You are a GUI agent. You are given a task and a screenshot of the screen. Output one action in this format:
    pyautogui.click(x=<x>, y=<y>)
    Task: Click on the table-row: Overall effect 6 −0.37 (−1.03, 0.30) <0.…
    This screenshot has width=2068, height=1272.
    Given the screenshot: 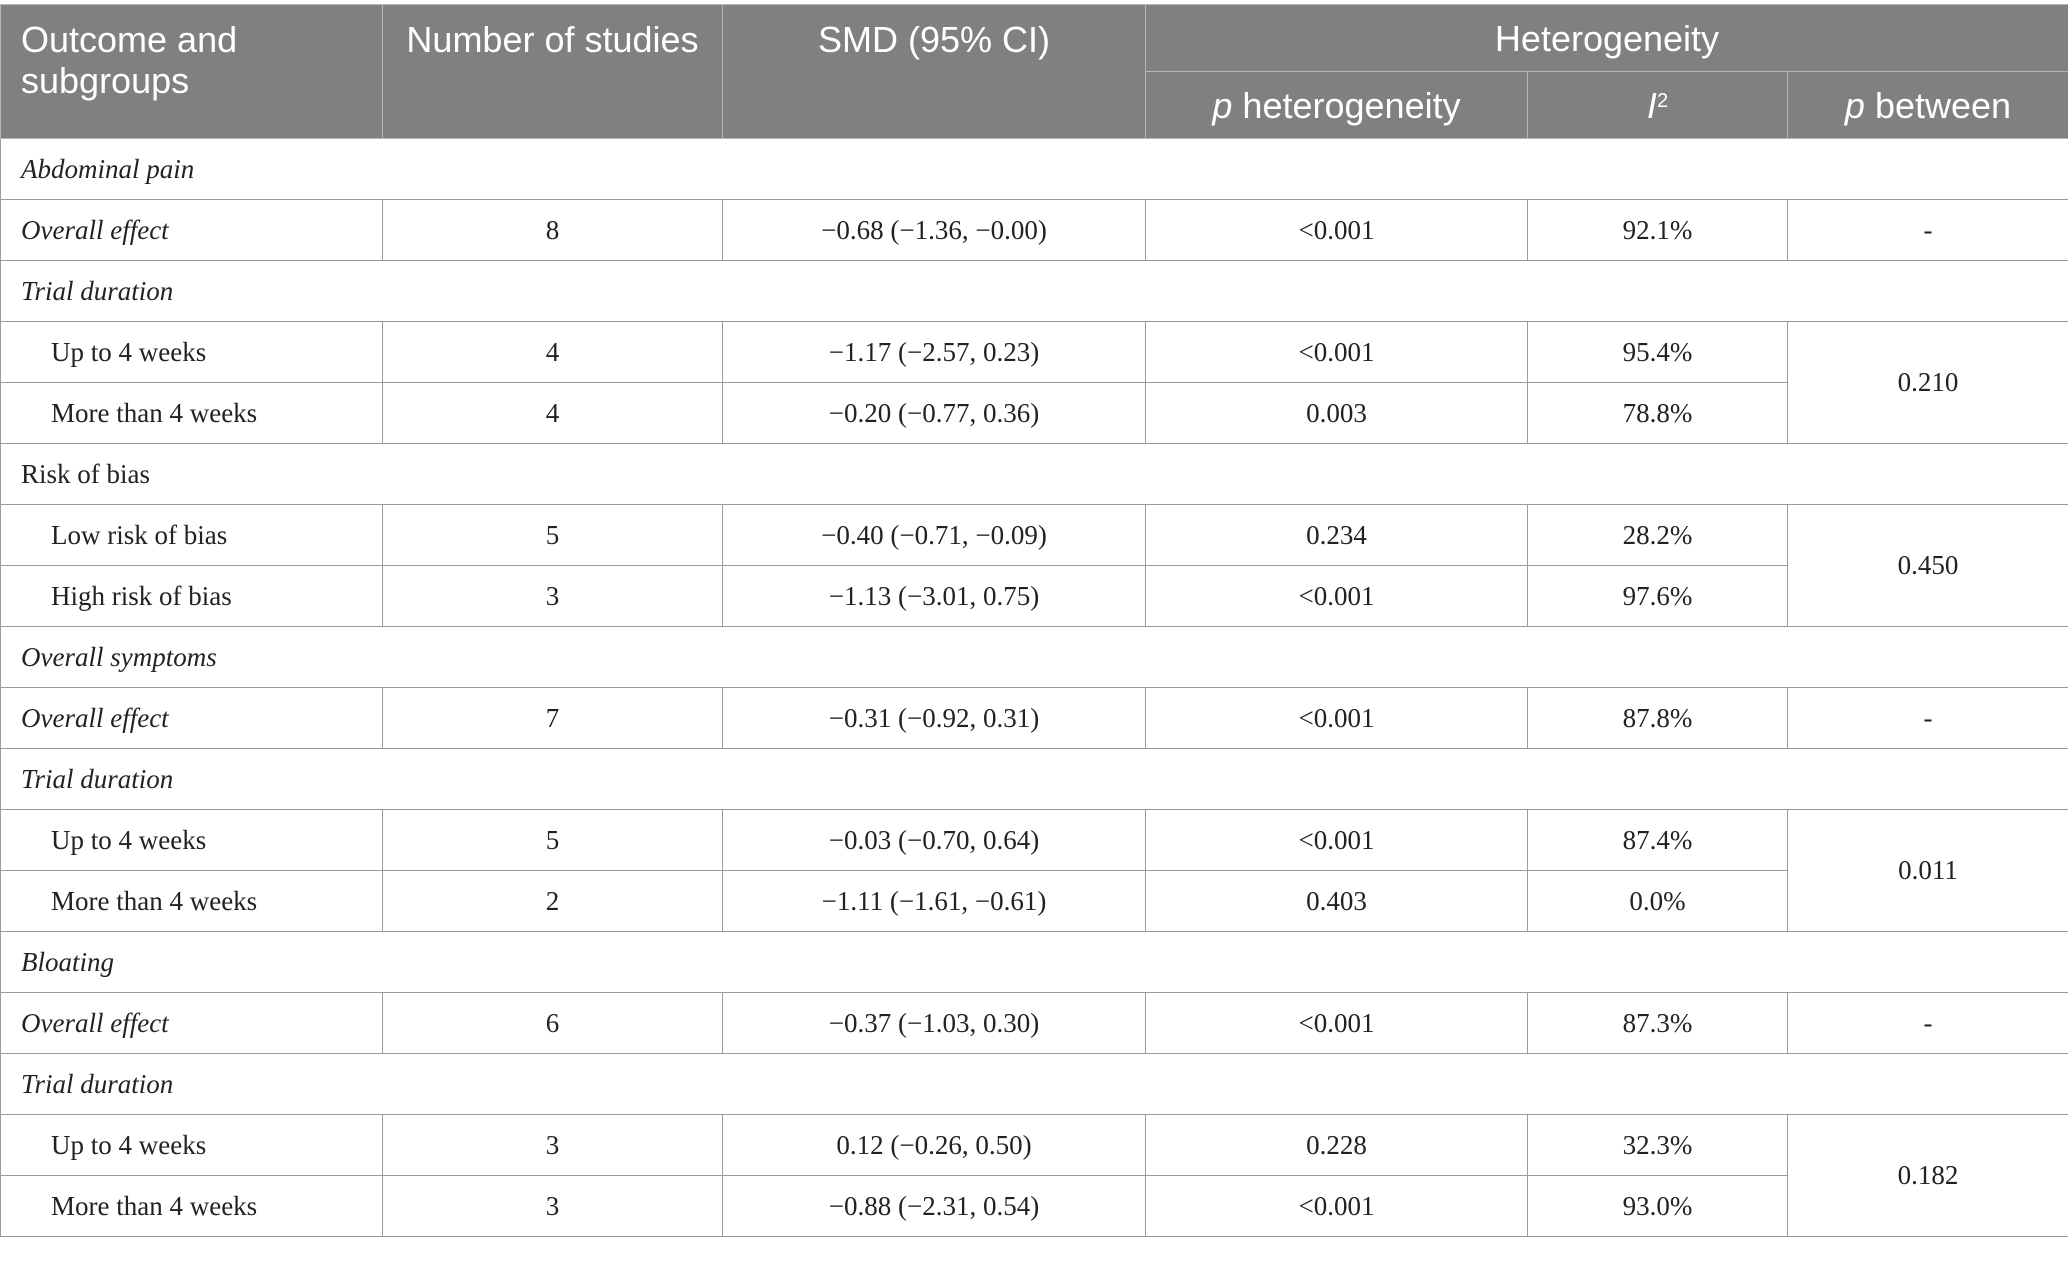 What is the action you would take?
    pyautogui.click(x=1034, y=1023)
    